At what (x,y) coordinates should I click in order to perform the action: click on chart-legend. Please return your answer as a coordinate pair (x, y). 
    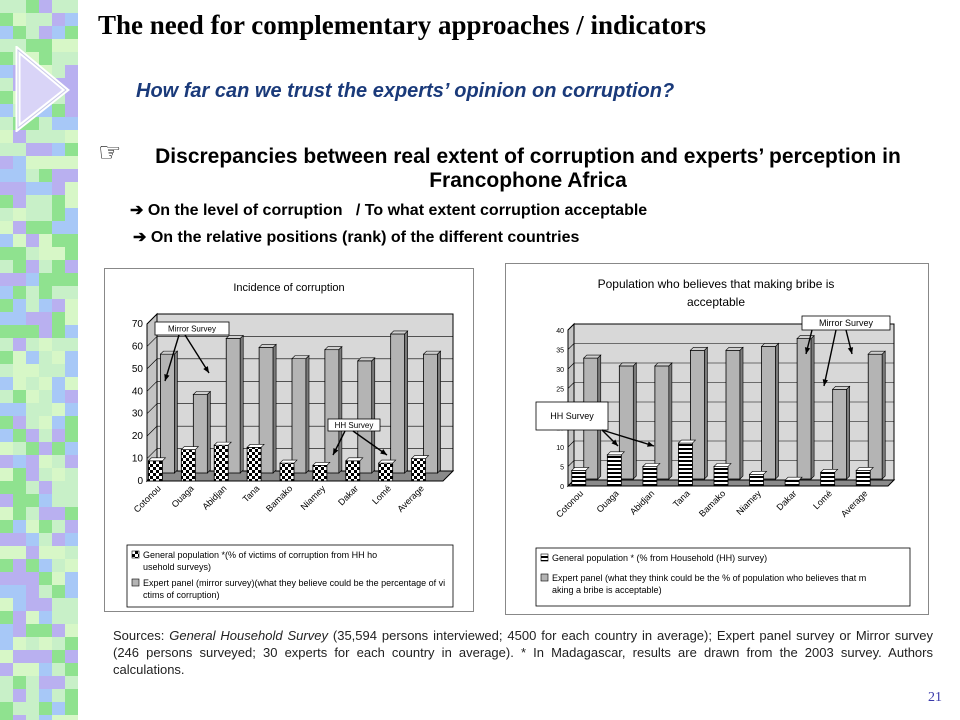
    Looking at the image, I should click on (290, 576).